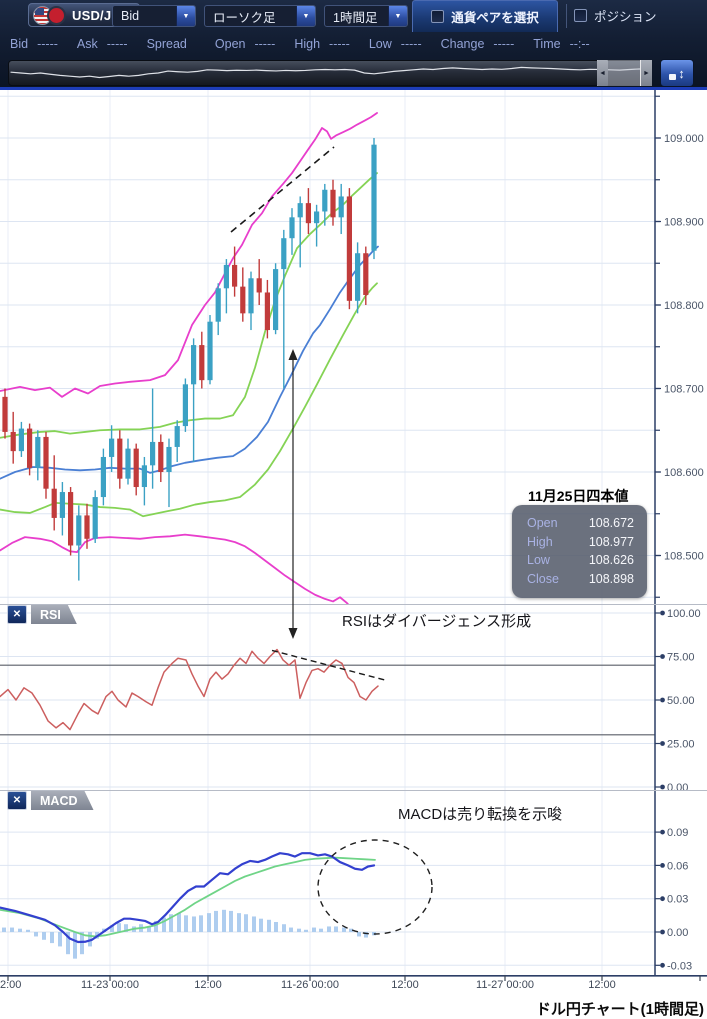 The width and height of the screenshot is (707, 1019). Describe the element at coordinates (625, 17) in the screenshot. I see `position-label: ポジション` at that location.